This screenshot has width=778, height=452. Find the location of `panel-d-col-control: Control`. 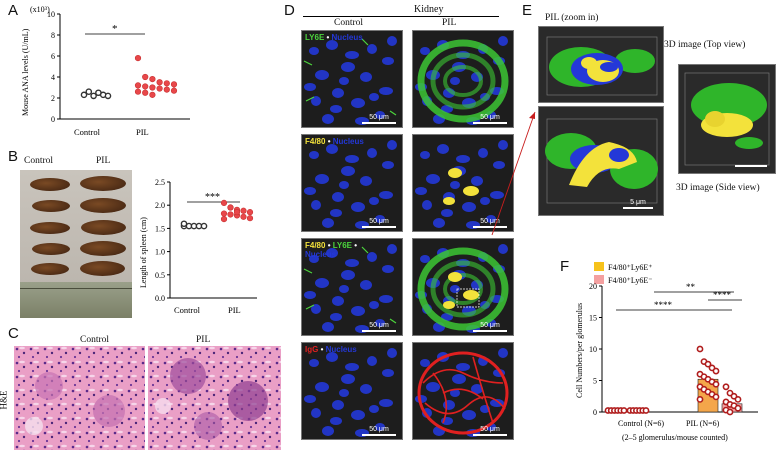

panel-d-col-control: Control is located at coordinates (349, 23).